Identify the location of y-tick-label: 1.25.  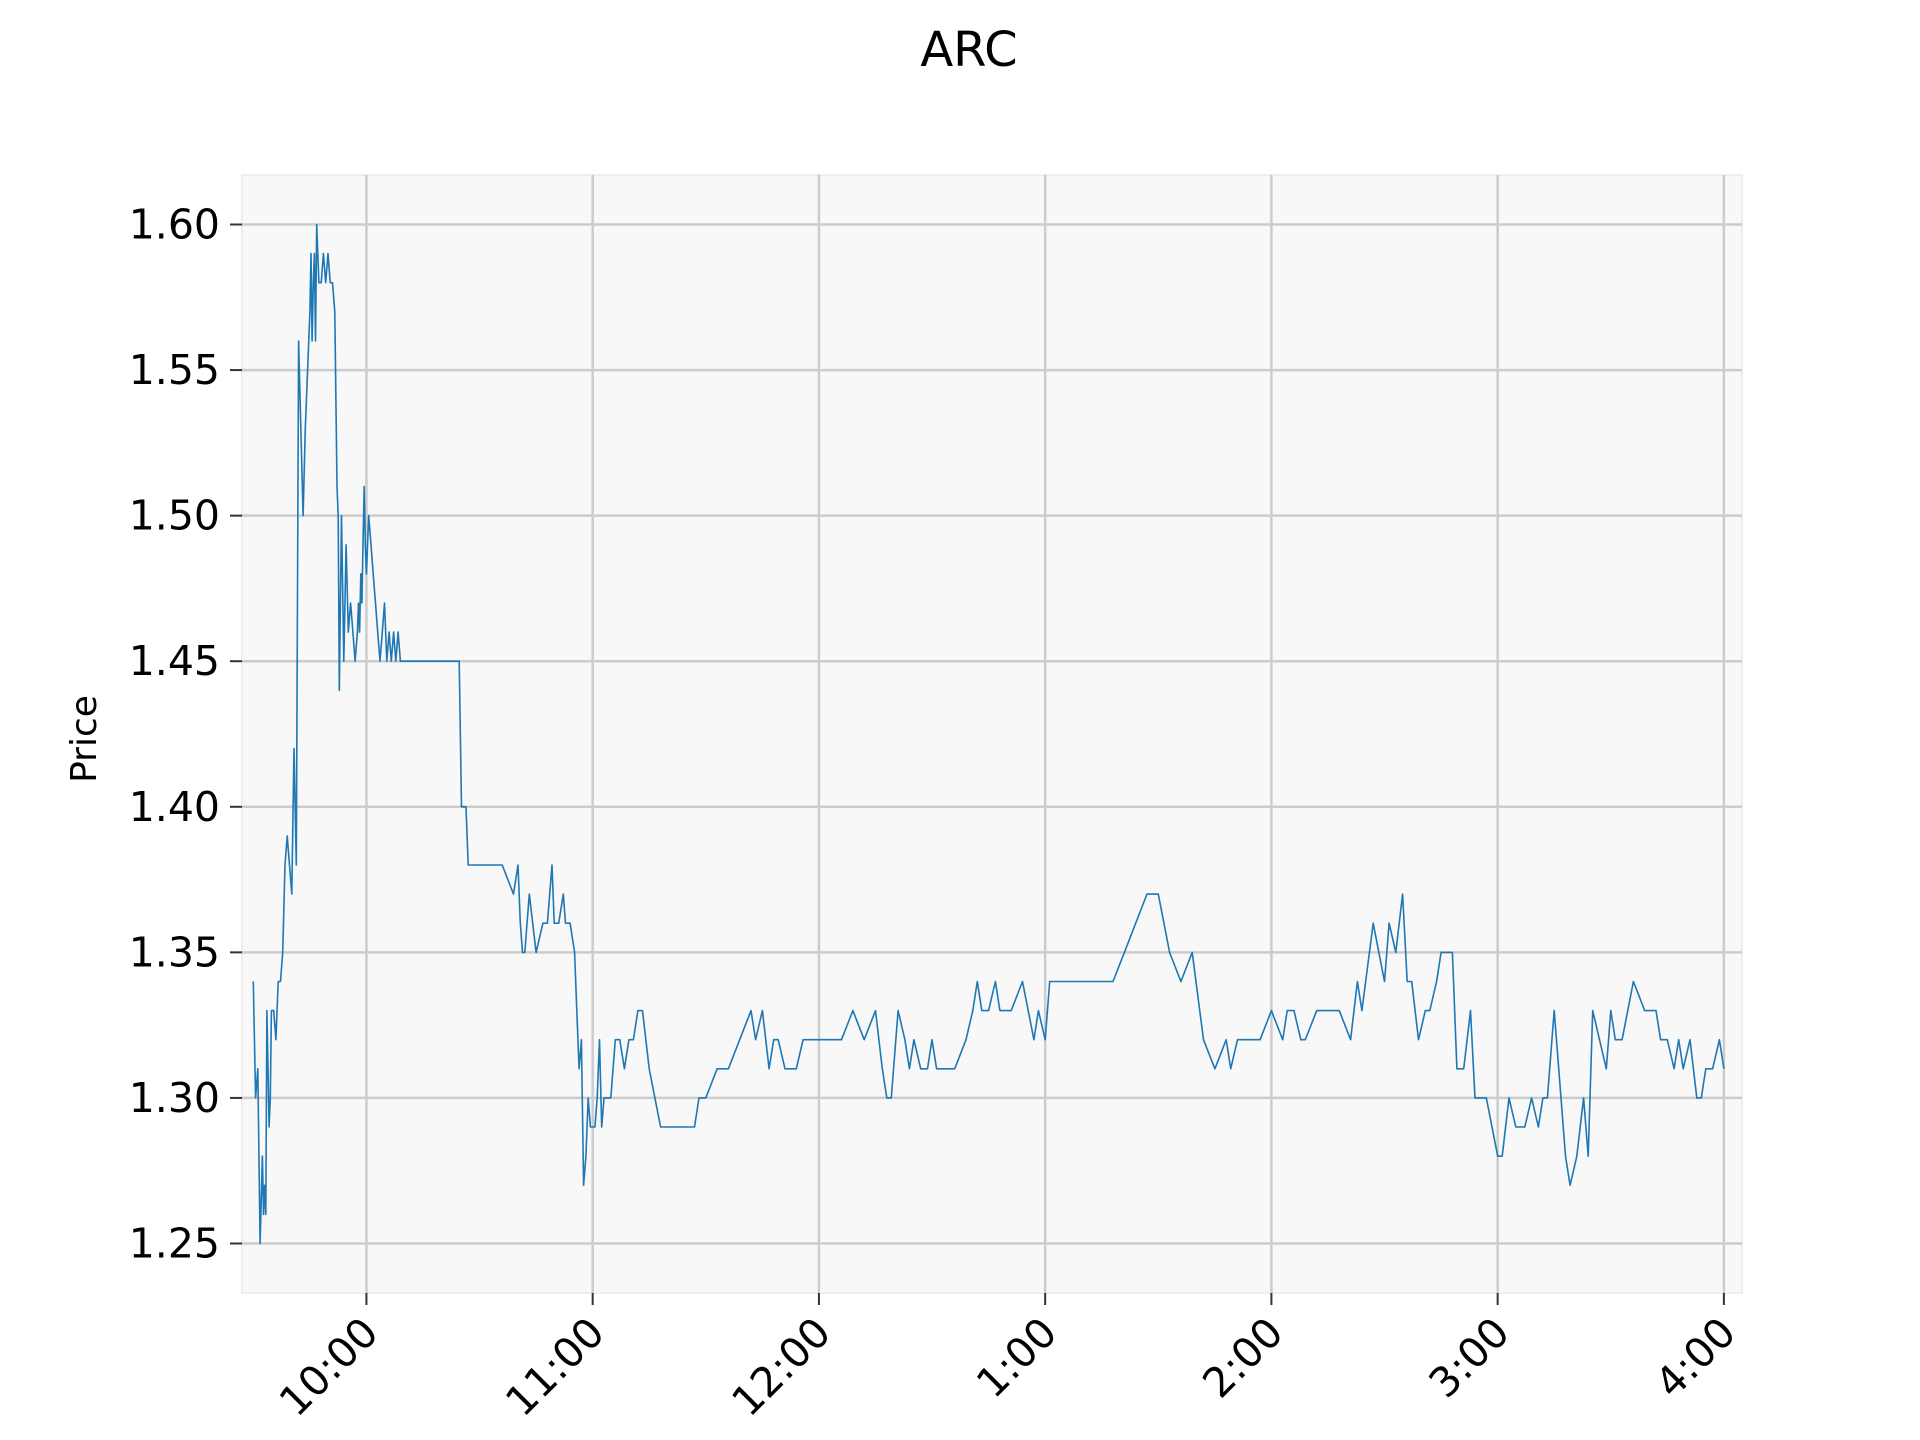
(174, 1244).